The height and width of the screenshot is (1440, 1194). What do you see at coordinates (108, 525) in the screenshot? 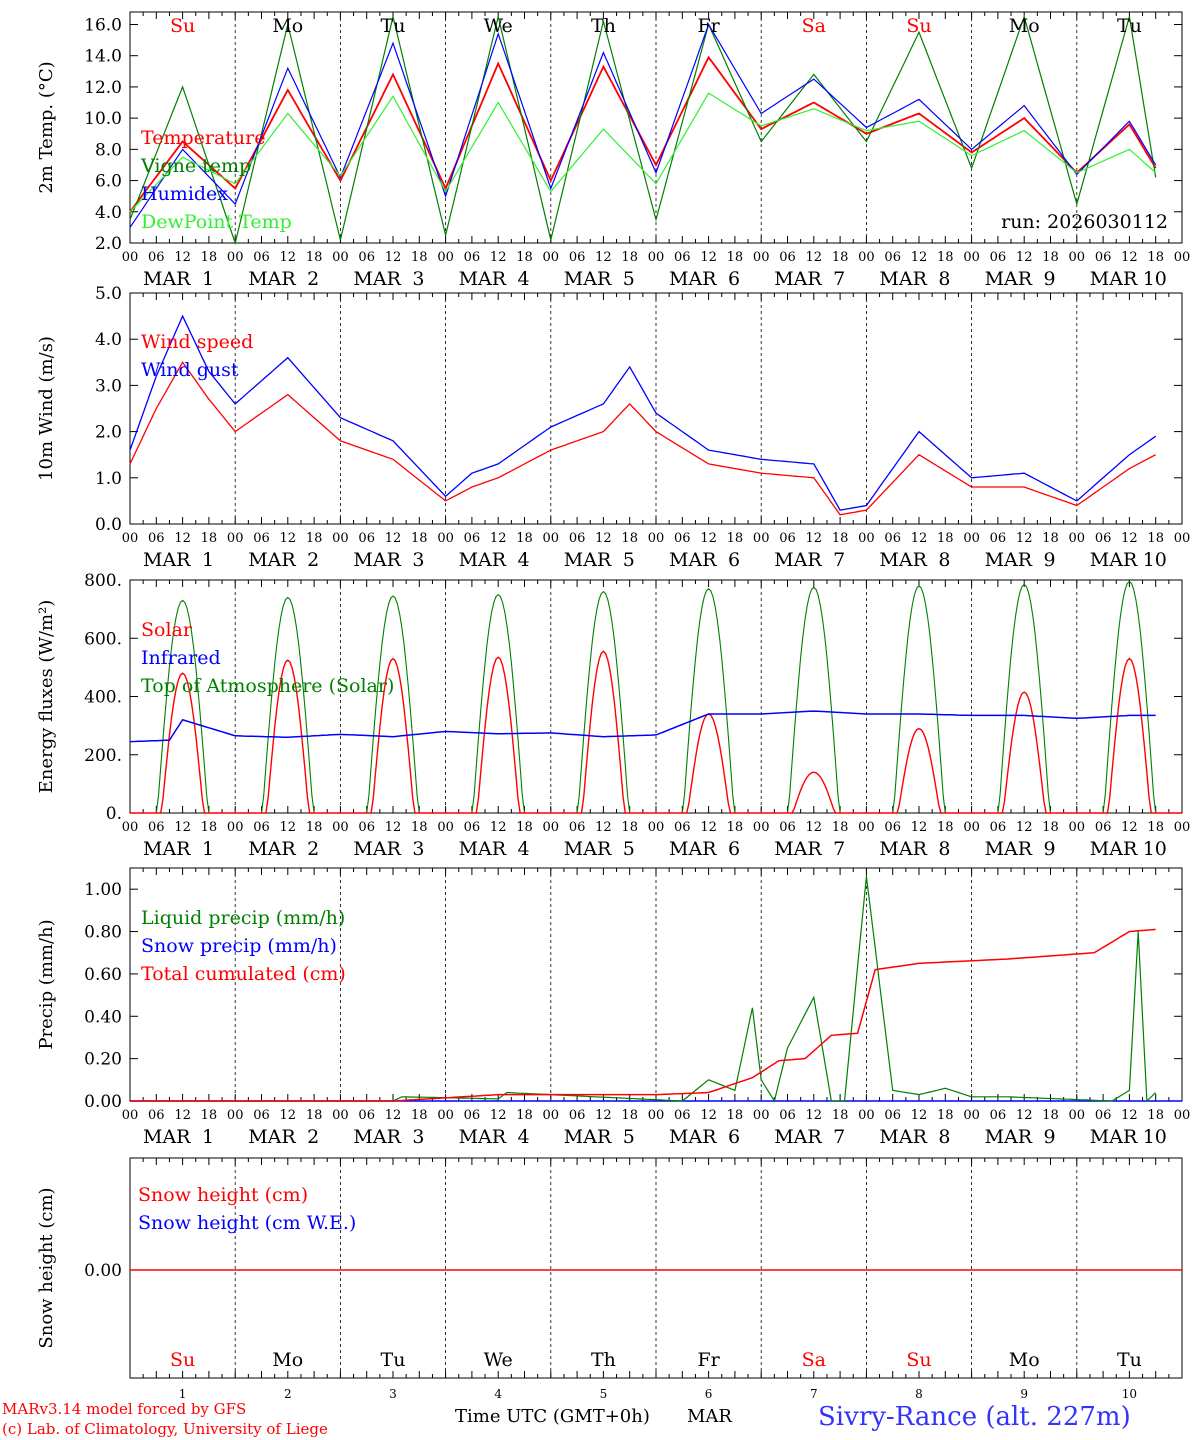
I see `y-tick-label: 0.0` at bounding box center [108, 525].